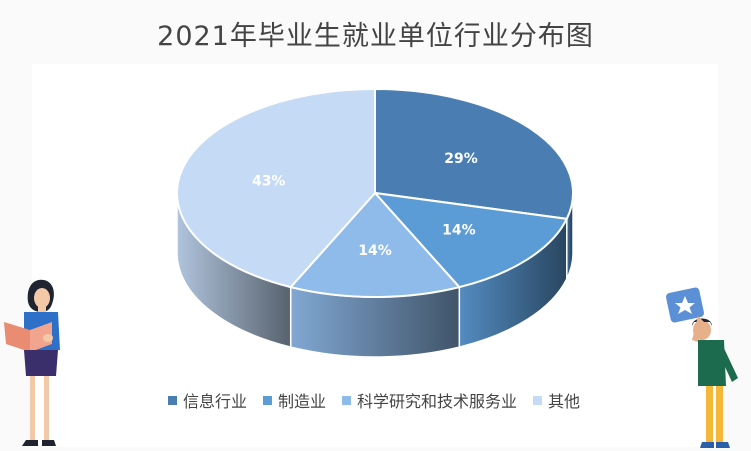 This screenshot has height=451, width=751. What do you see at coordinates (564, 401) in the screenshot?
I see `legend-label: 其他` at bounding box center [564, 401].